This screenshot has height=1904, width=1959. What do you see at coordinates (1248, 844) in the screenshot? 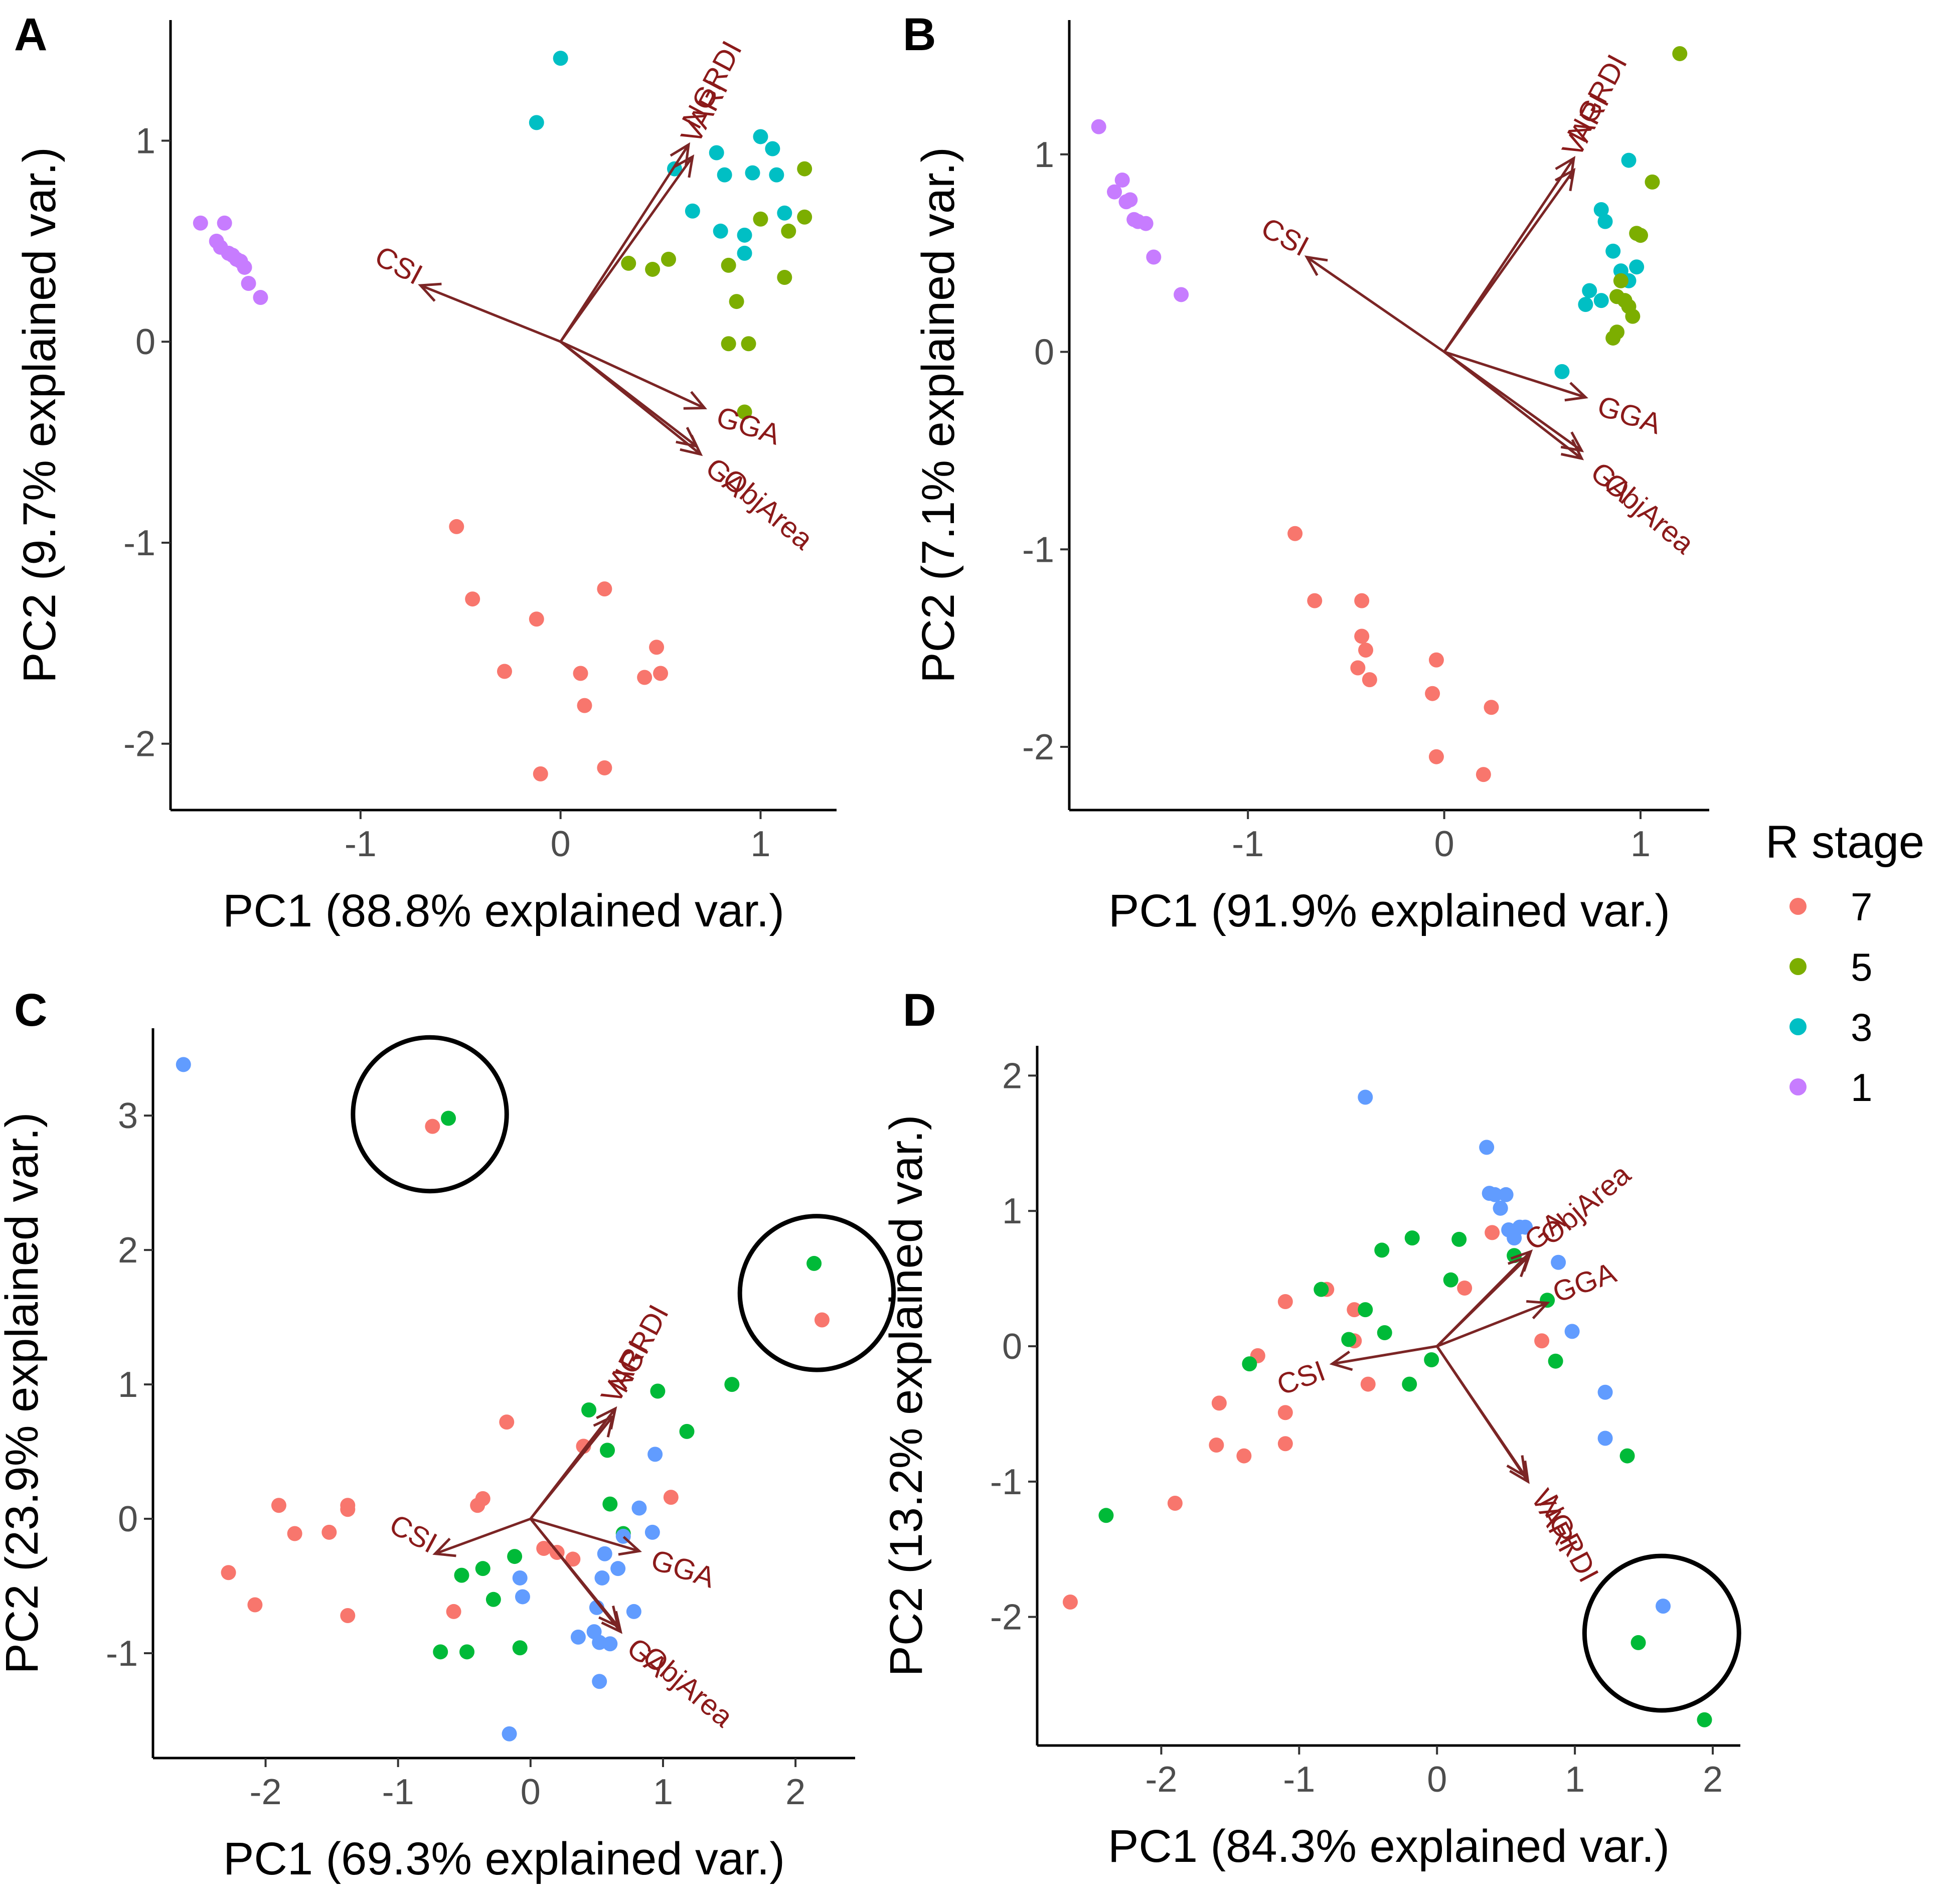
I see `x-tick-label: -1` at bounding box center [1248, 844].